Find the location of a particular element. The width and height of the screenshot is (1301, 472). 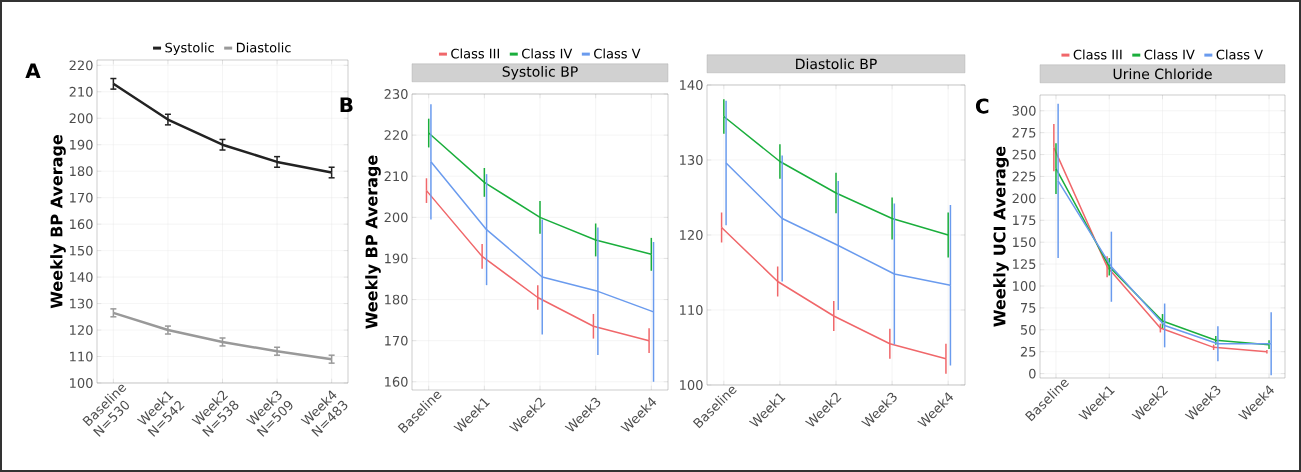

chart-title: Systolic BP is located at coordinates (540, 73).